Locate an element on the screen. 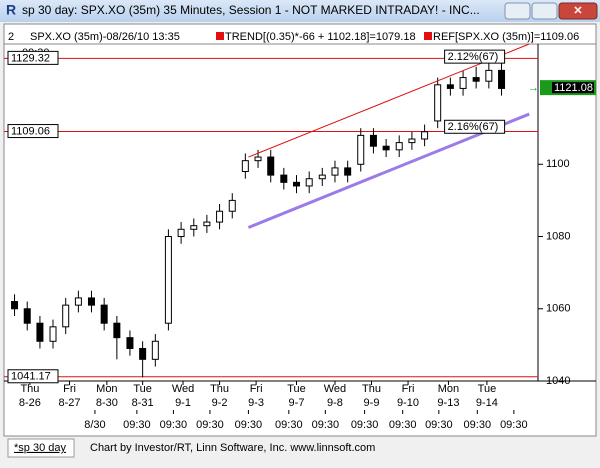 The width and height of the screenshot is (600, 468). ref-swatch is located at coordinates (428, 36).